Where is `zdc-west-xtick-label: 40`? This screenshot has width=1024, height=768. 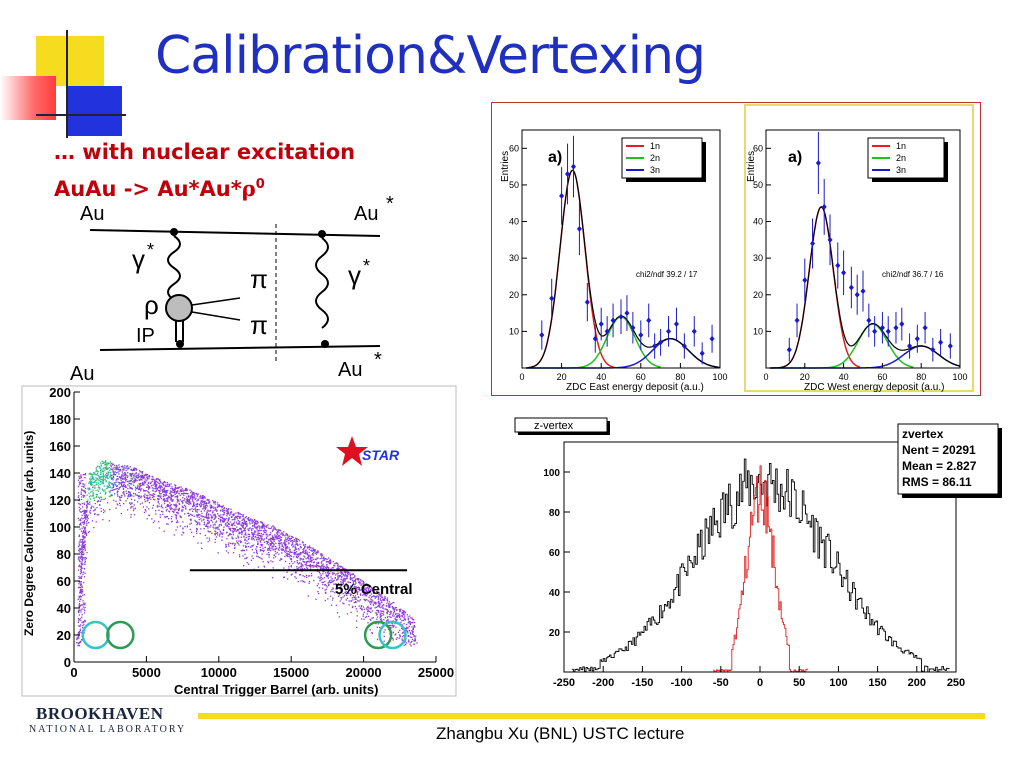 zdc-west-xtick-label: 40 is located at coordinates (844, 377).